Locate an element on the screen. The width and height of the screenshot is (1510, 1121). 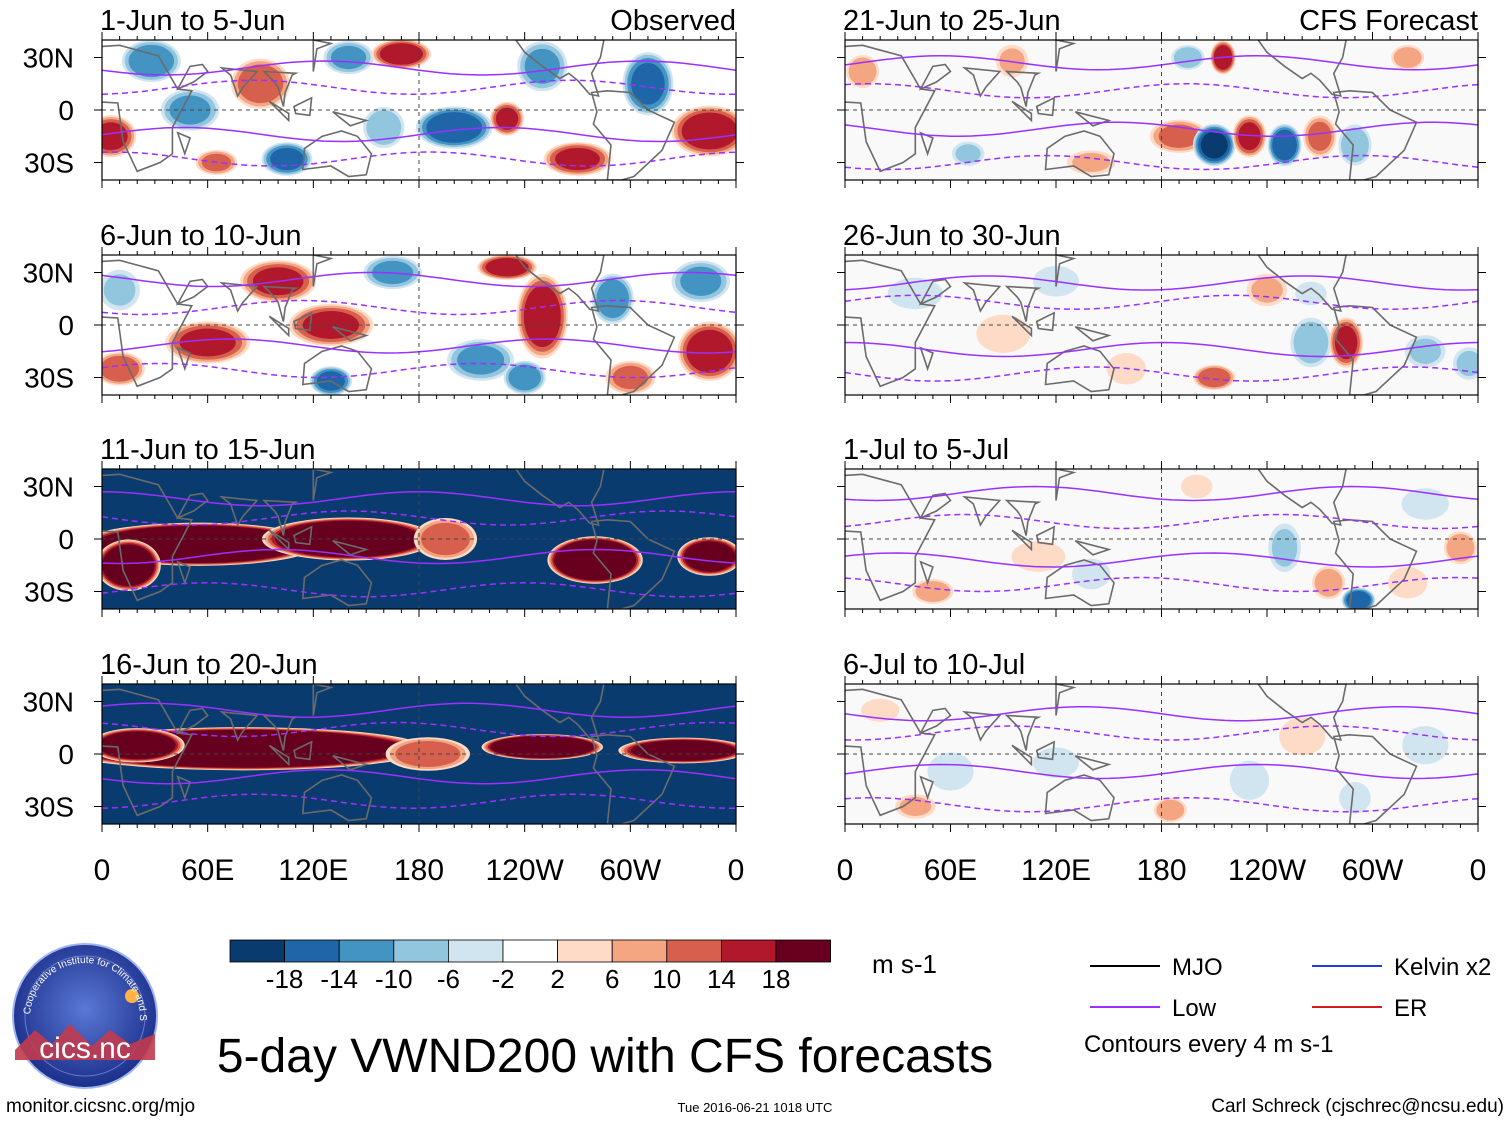
colorbar-tick-label: -18 is located at coordinates (285, 979).